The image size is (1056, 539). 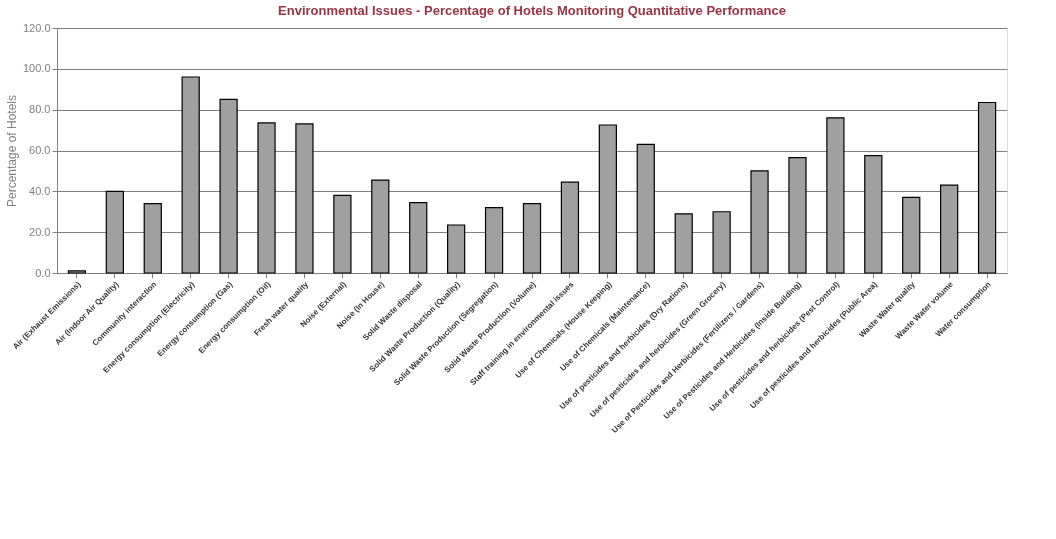 I want to click on y-tick-label: 20.0, so click(x=40, y=231).